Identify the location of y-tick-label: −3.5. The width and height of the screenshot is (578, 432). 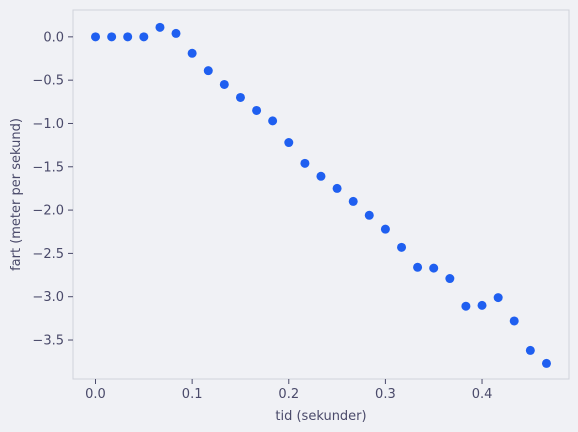
(48, 341).